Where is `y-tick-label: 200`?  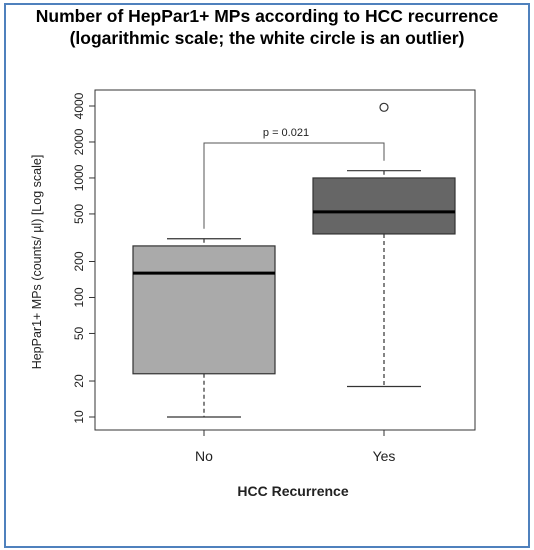
y-tick-label: 200 is located at coordinates (79, 261).